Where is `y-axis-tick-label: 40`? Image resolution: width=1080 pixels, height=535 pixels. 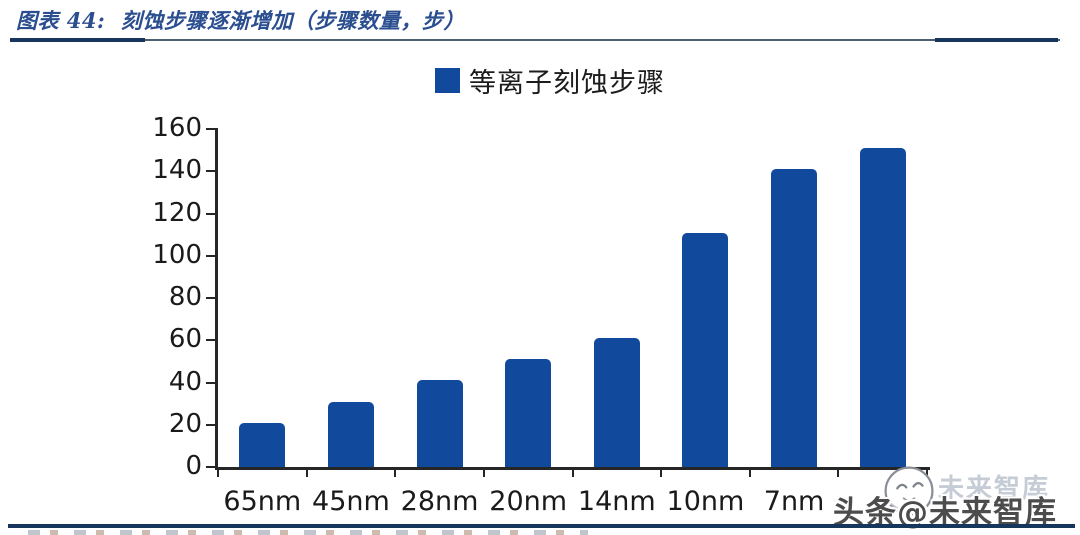 y-axis-tick-label: 40 is located at coordinates (185, 381).